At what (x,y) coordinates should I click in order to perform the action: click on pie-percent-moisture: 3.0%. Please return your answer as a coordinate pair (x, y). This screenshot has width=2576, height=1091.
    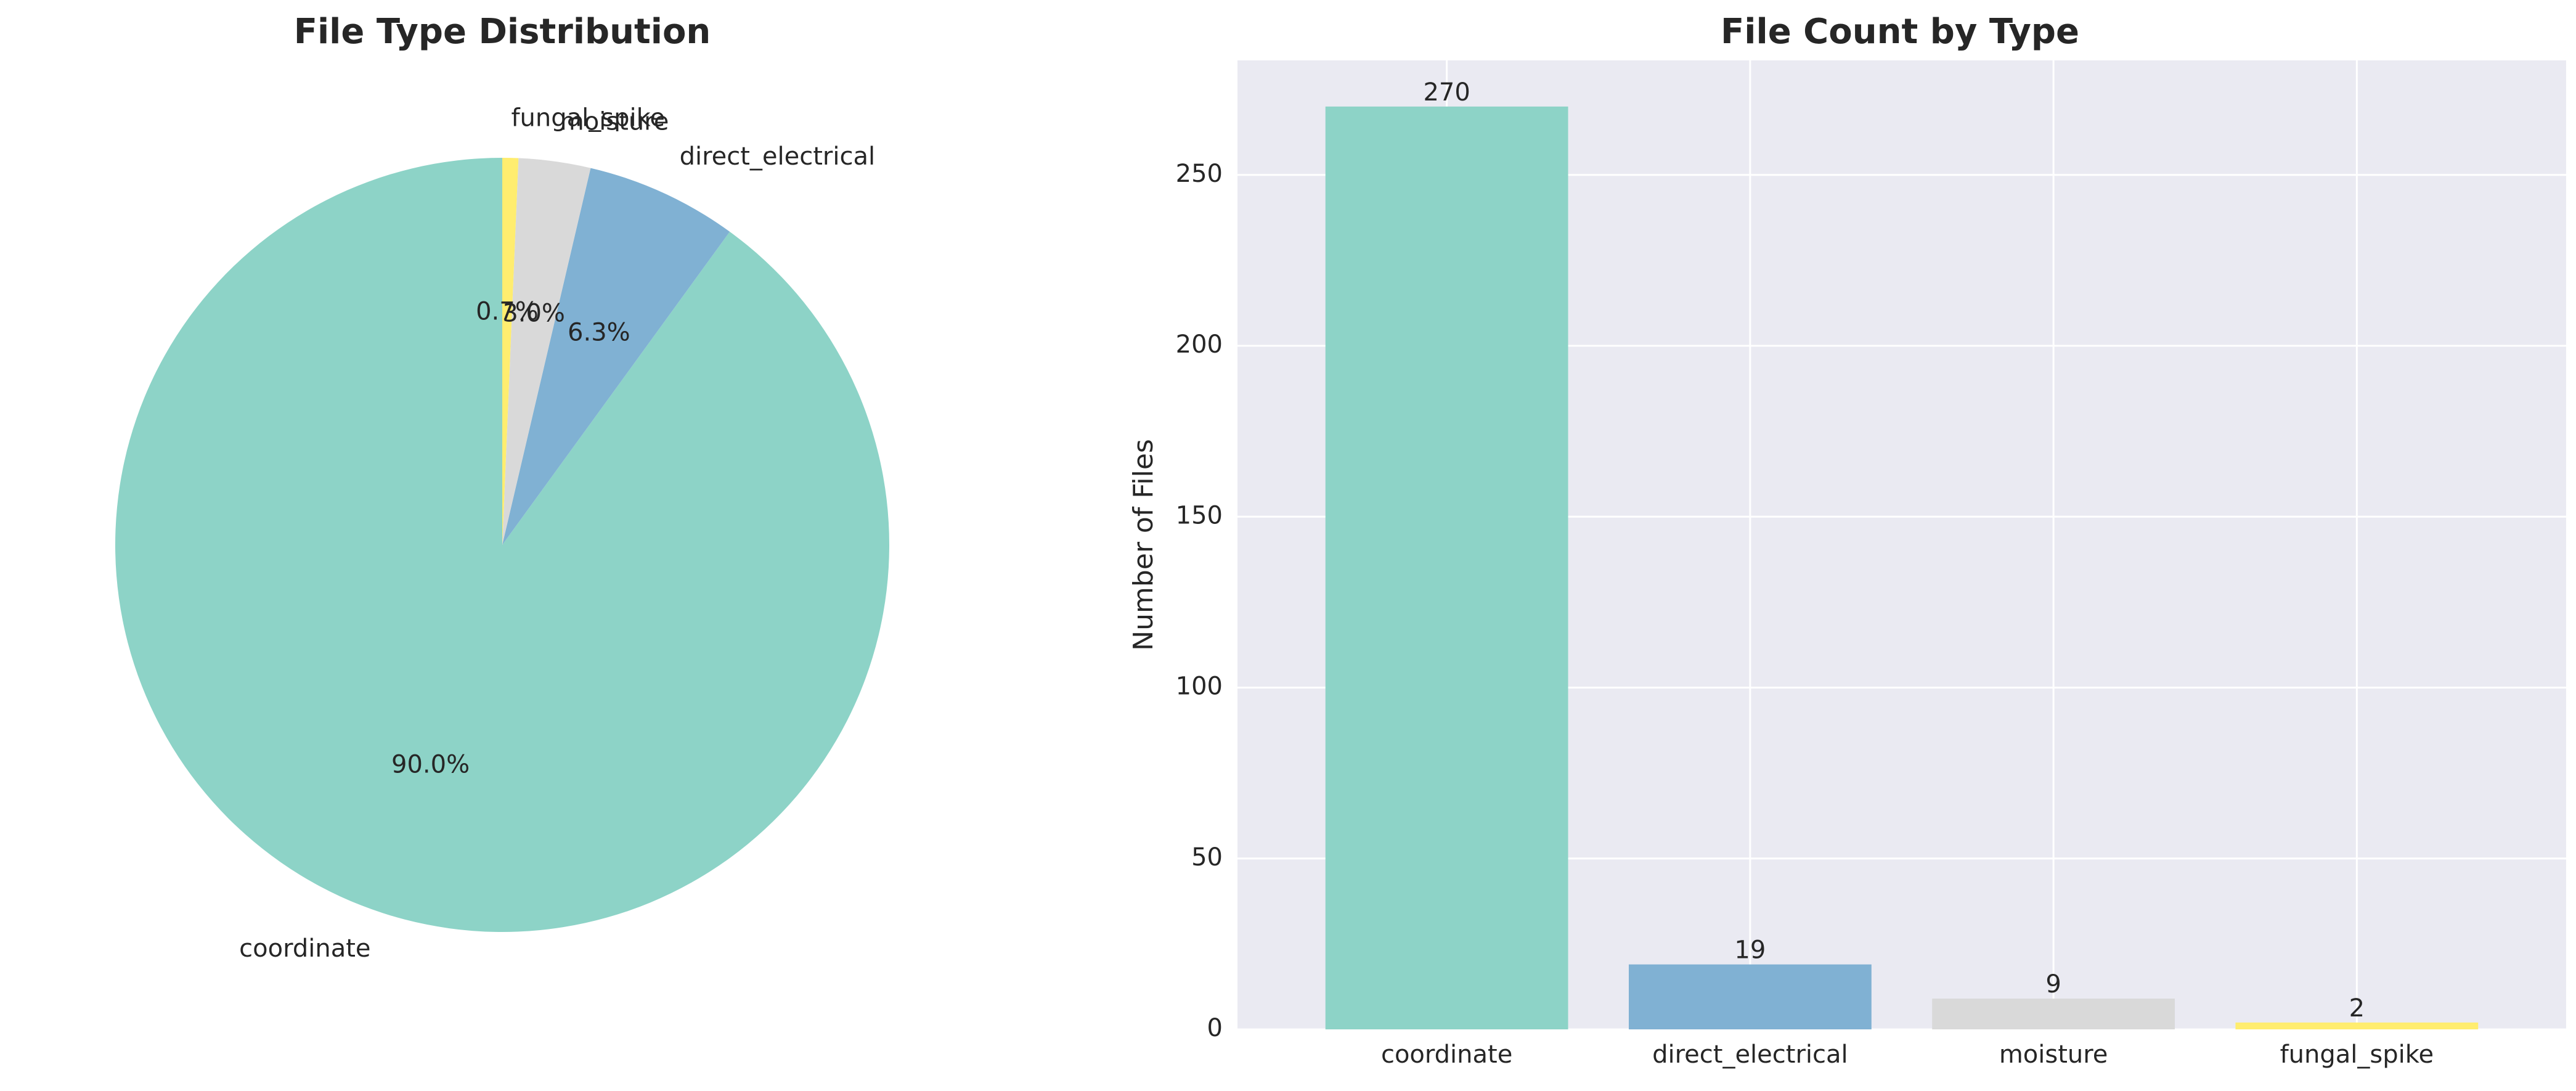
    Looking at the image, I should click on (533, 314).